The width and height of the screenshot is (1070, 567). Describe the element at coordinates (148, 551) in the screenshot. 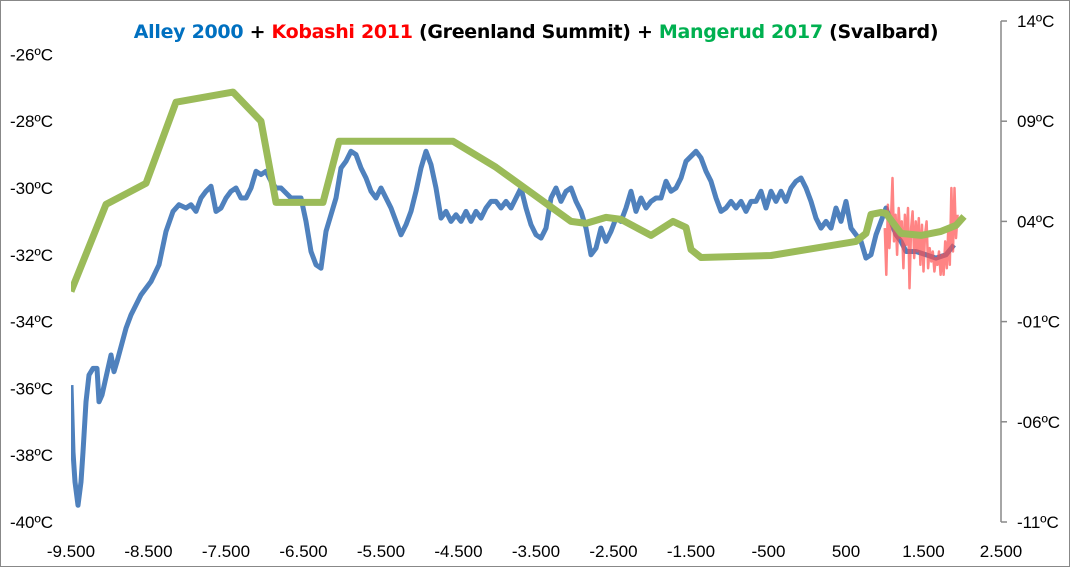

I see `x-tick-label: -8.500` at that location.